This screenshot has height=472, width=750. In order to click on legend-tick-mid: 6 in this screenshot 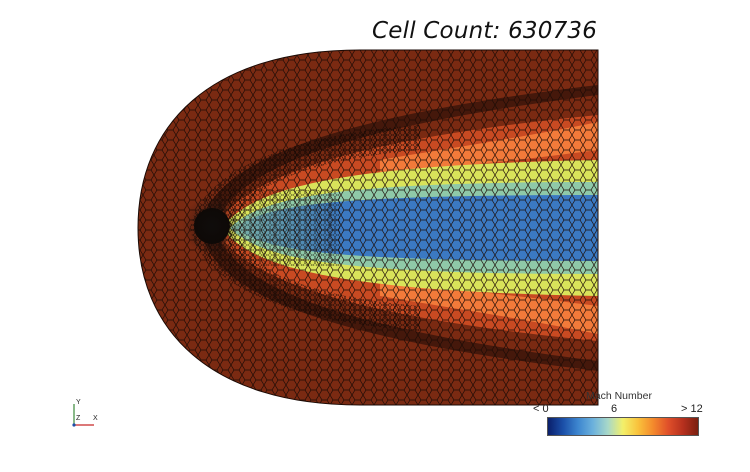, I will do `click(614, 409)`.